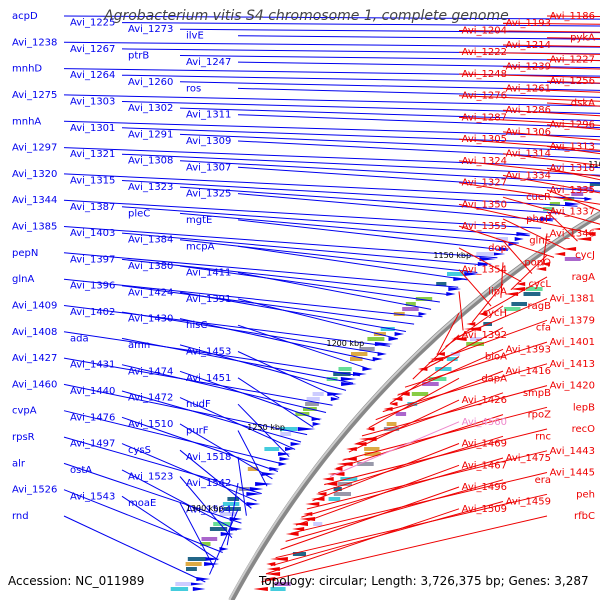 The image size is (600, 600). I want to click on gene-label: Avi_1402, so click(92, 312).